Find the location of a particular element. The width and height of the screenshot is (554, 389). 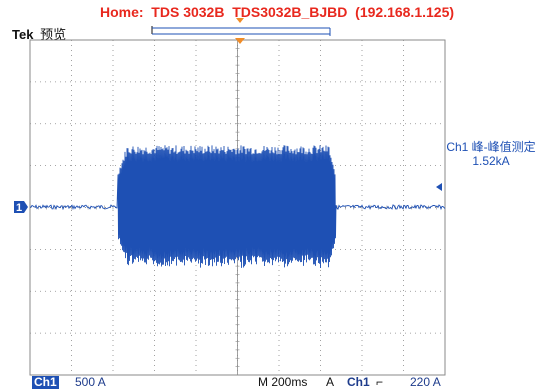

trigger-slope-icon: ⌐ is located at coordinates (380, 382).